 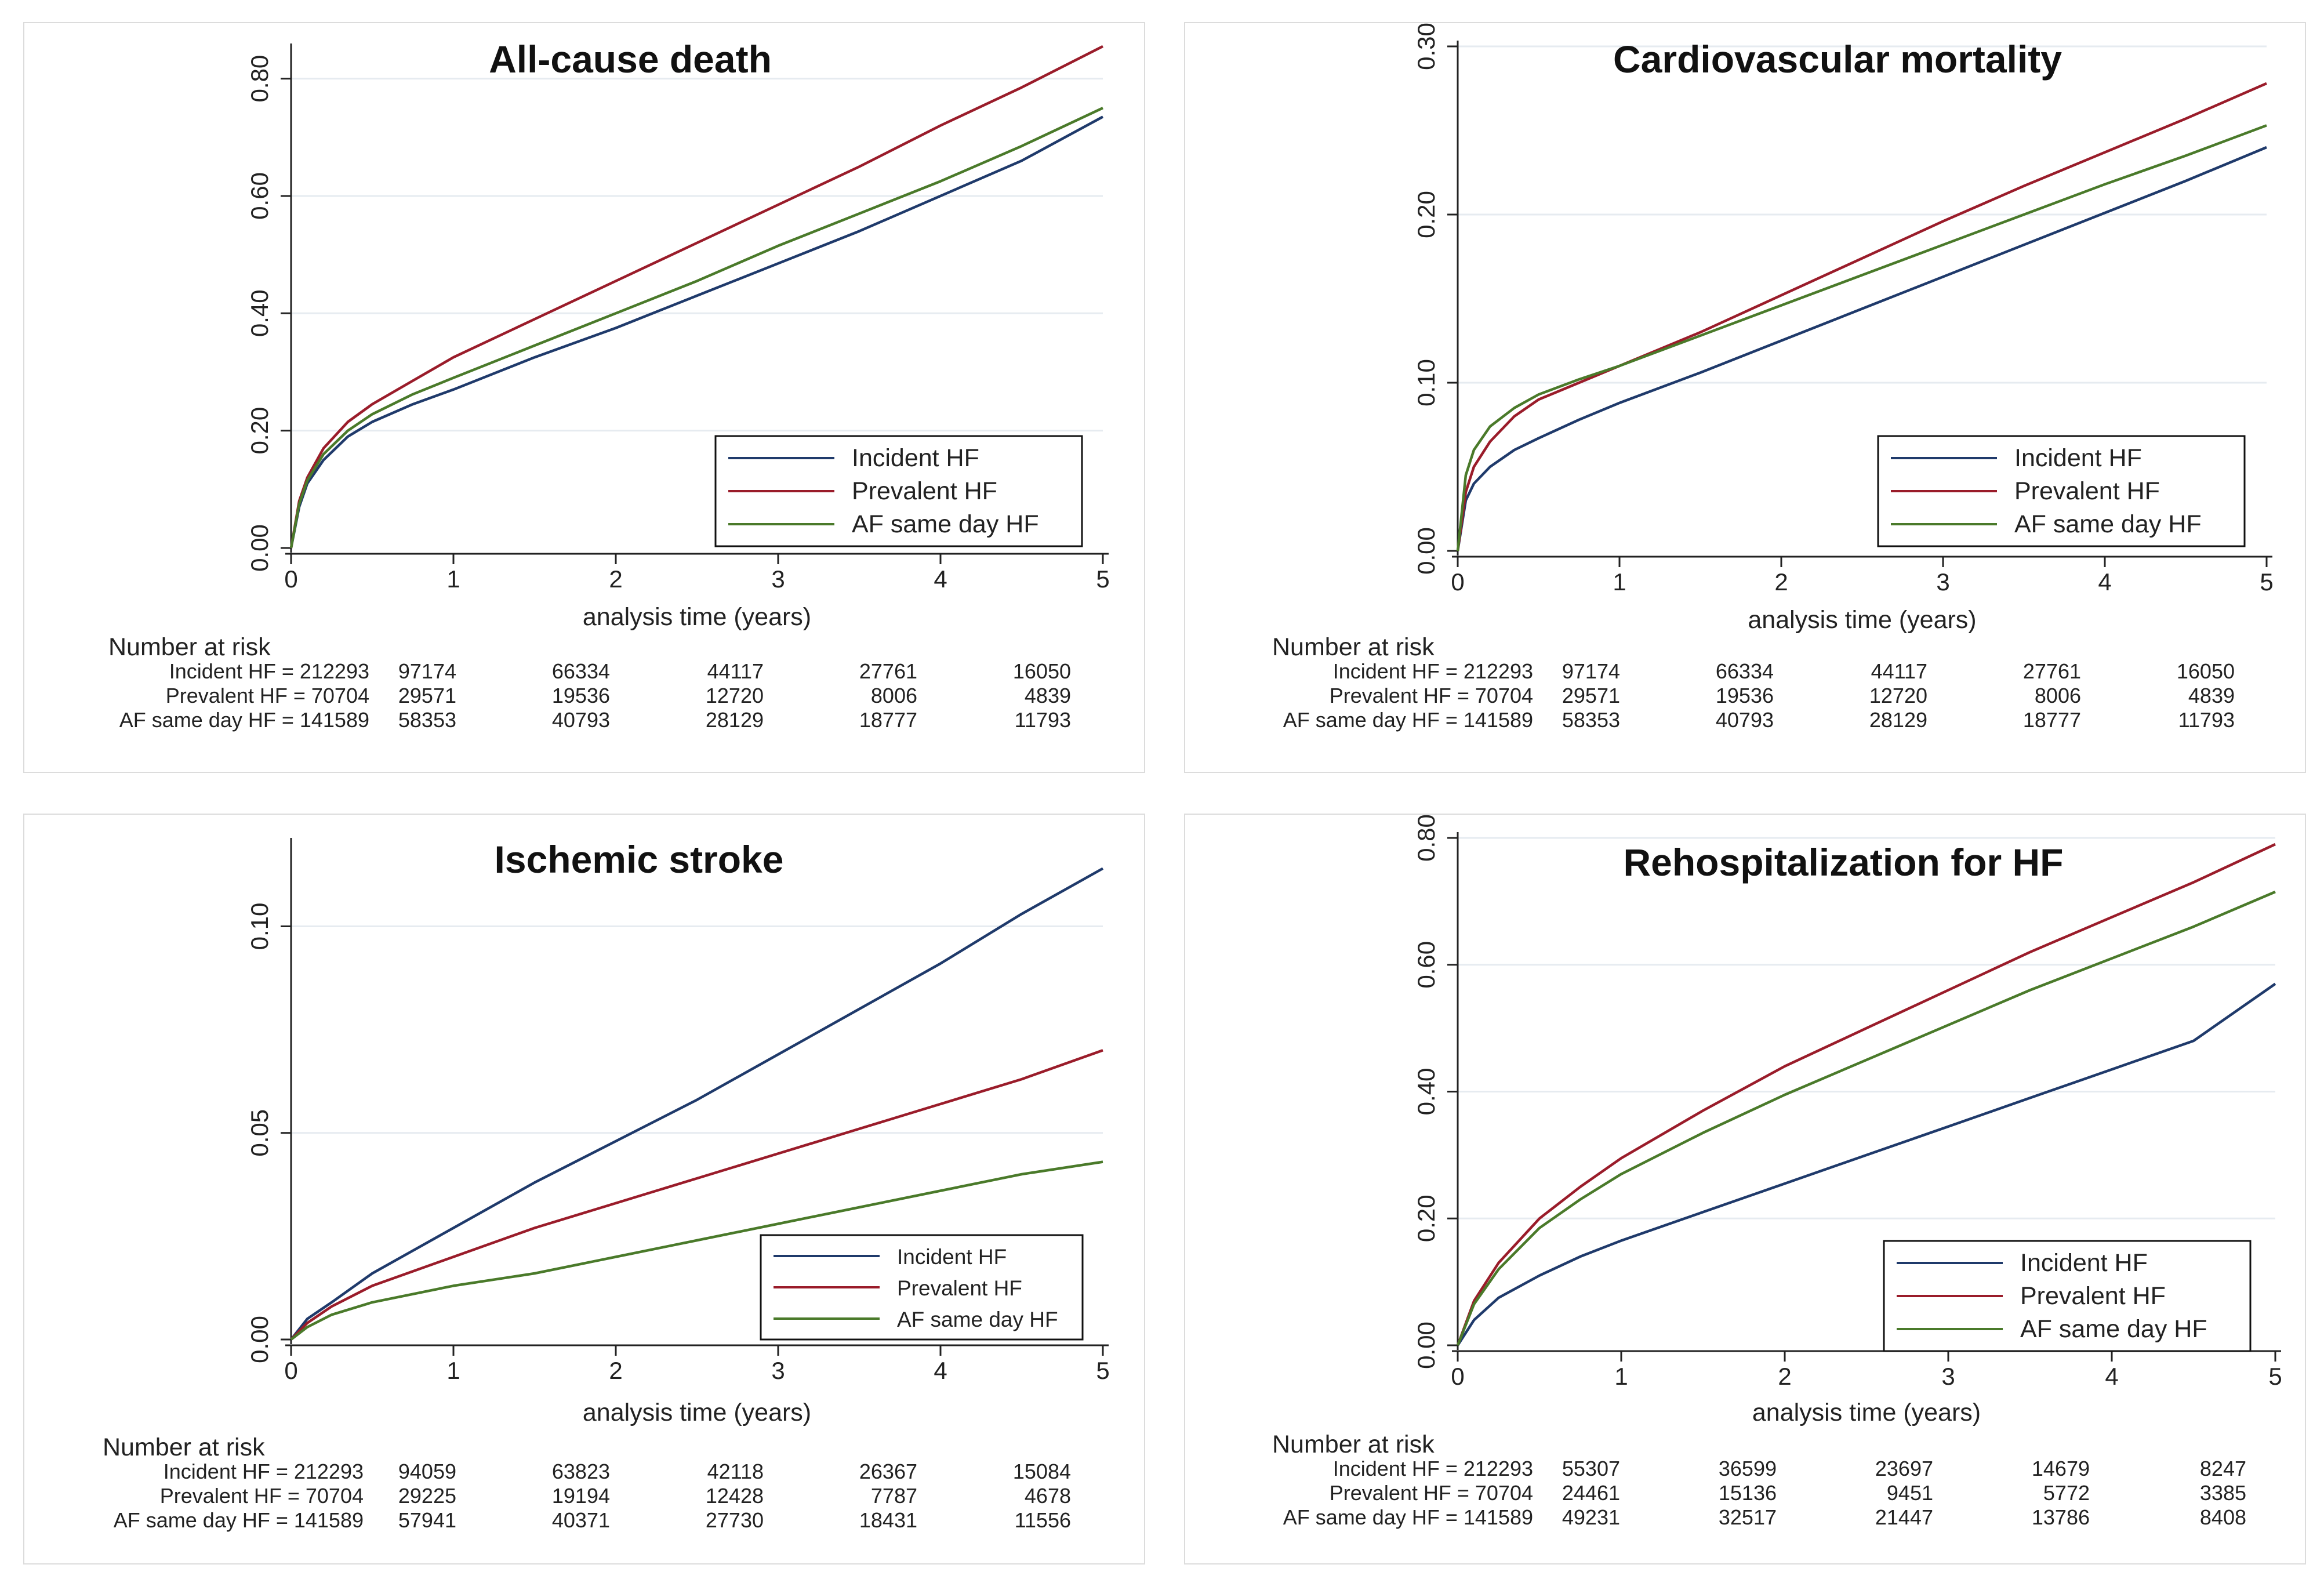 I want to click on risk-value: 55307, so click(x=1591, y=1468).